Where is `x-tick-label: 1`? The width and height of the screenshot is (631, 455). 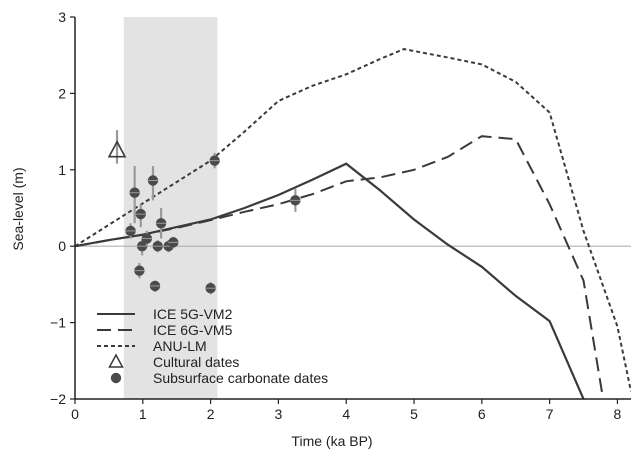
x-tick-label: 1 is located at coordinates (143, 414).